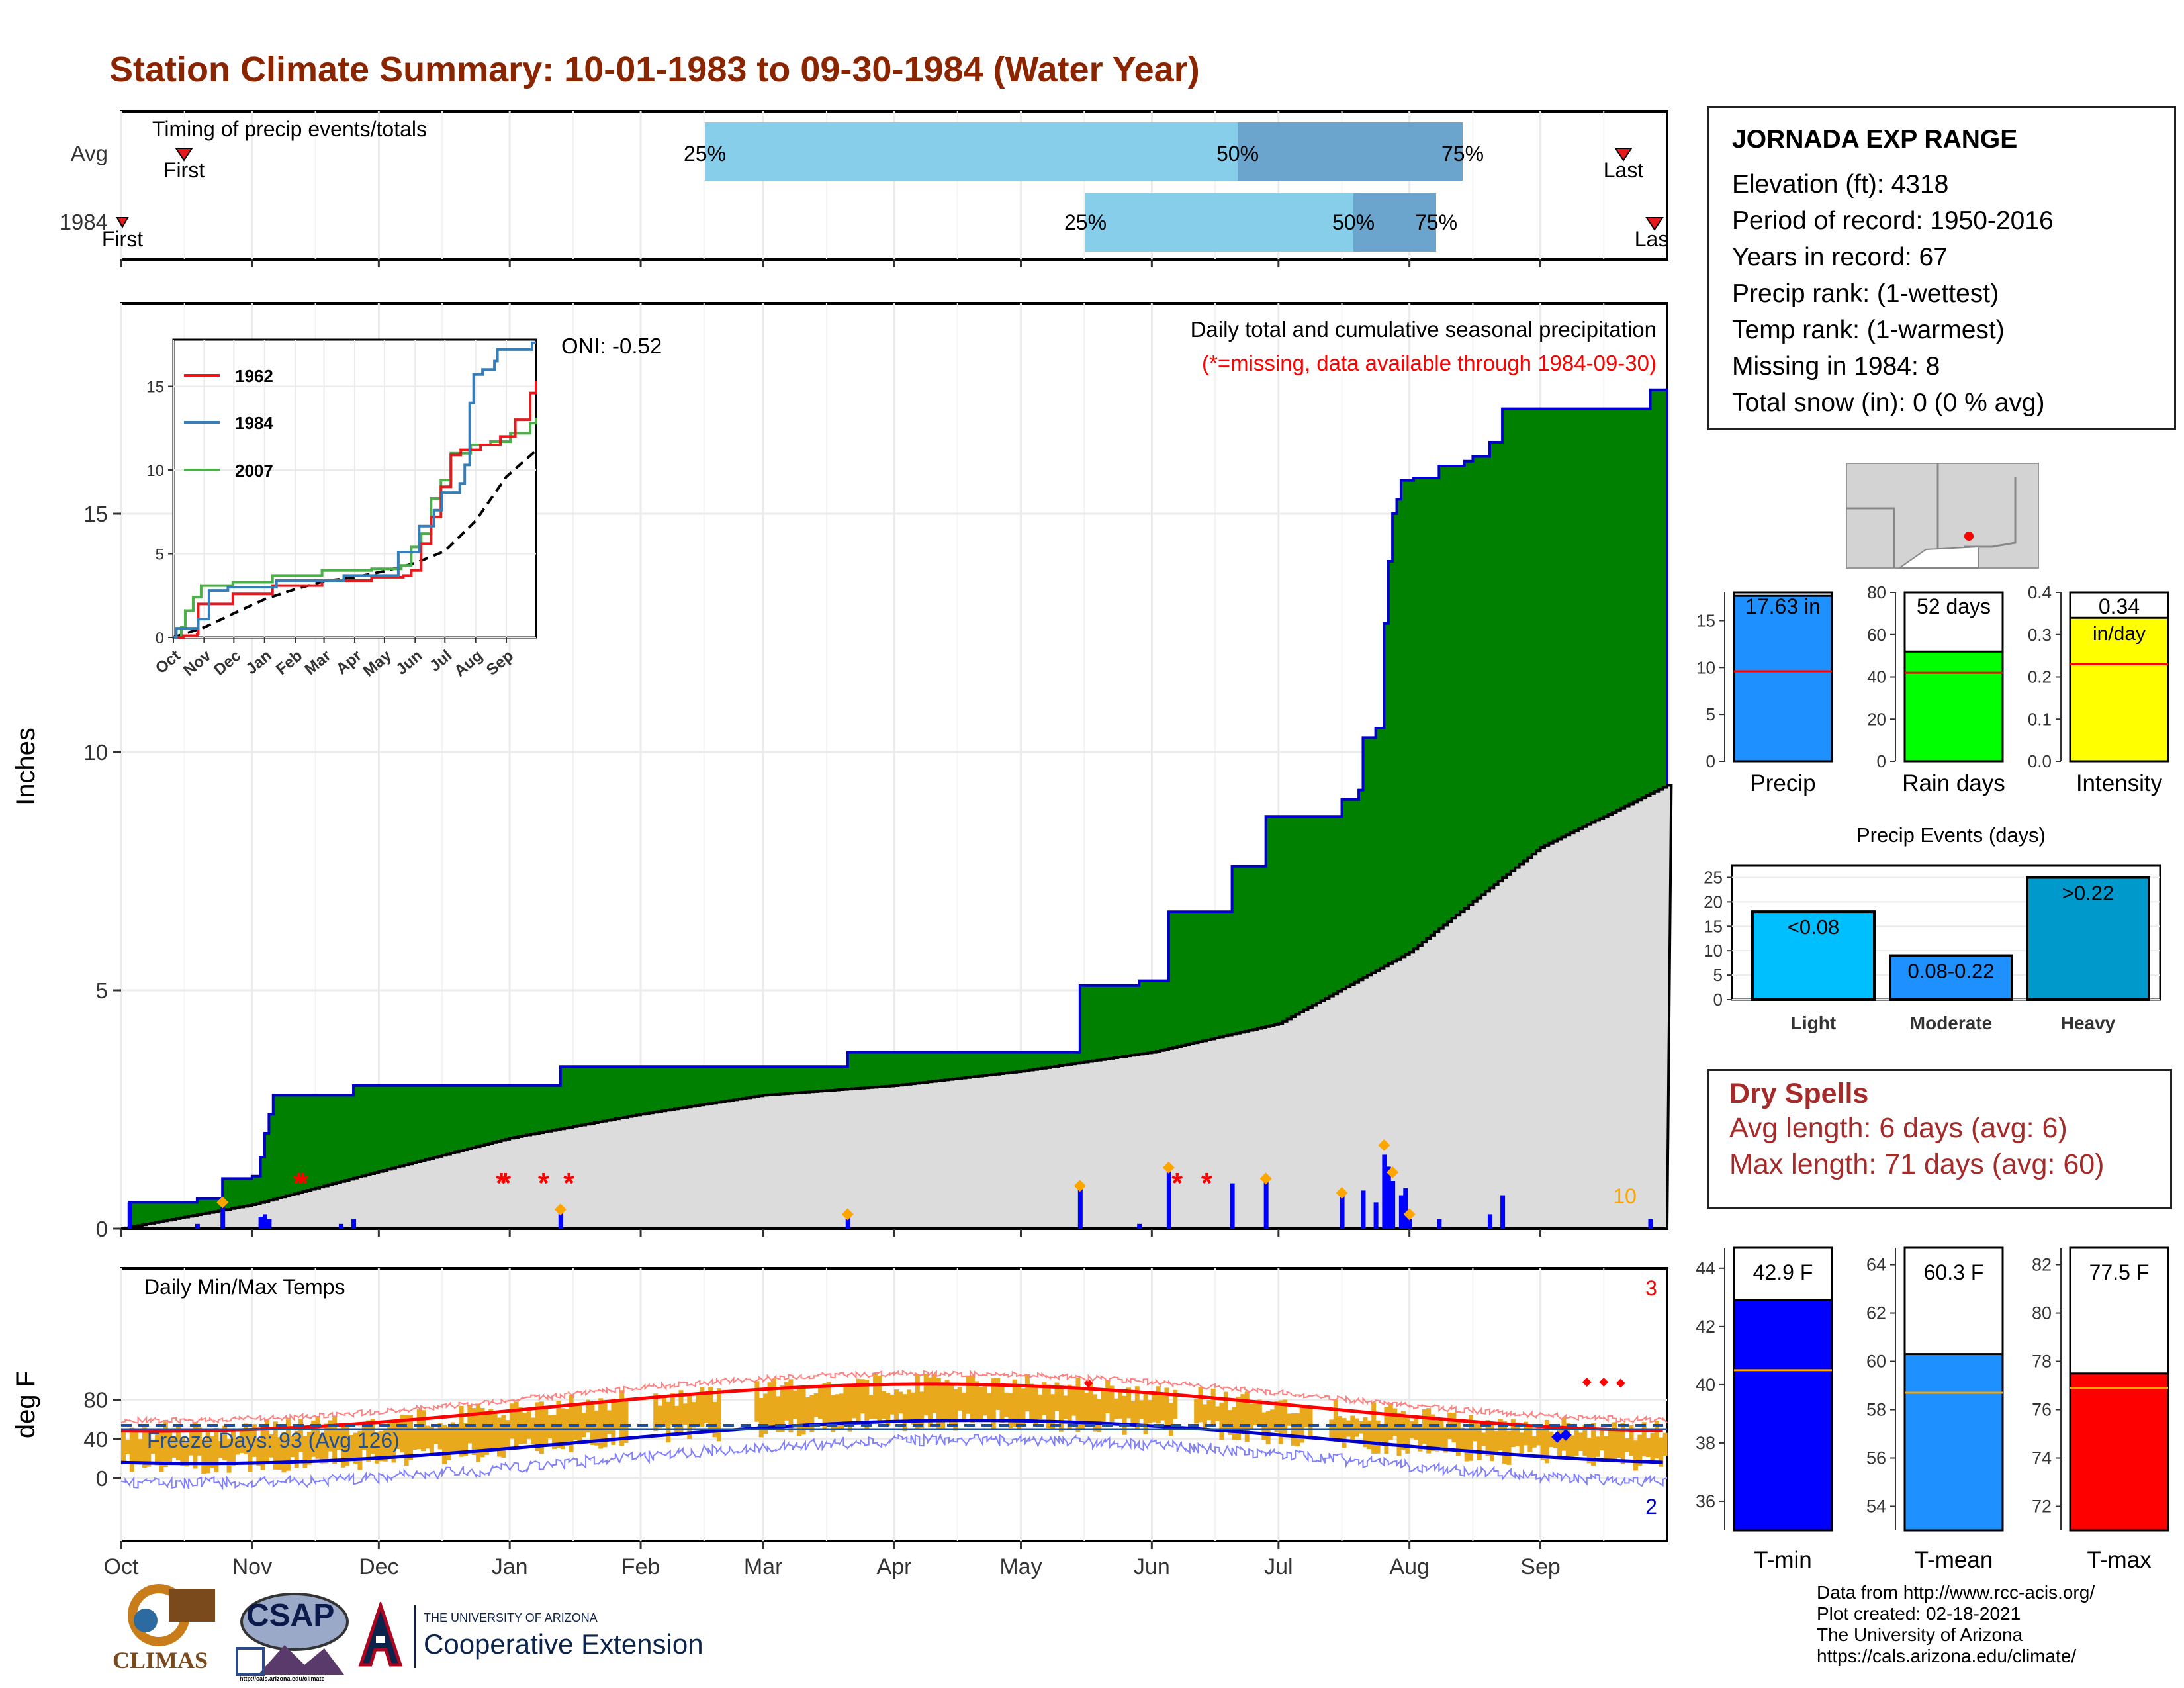 Image resolution: width=2184 pixels, height=1688 pixels. Describe the element at coordinates (2042, 1507) in the screenshot. I see `tmax-summary-tick-label: 72` at that location.